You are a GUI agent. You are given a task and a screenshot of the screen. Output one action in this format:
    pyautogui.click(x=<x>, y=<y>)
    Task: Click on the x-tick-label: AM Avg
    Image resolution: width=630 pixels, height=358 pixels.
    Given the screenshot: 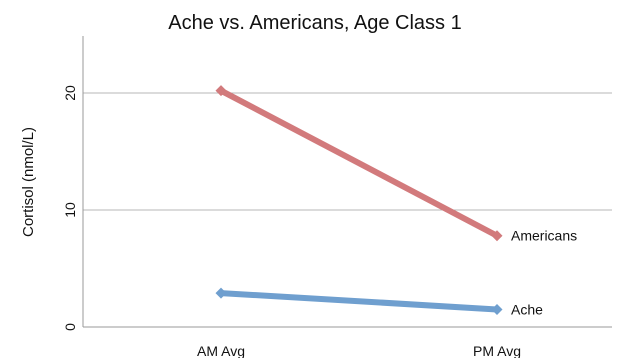 What is the action you would take?
    pyautogui.click(x=221, y=350)
    